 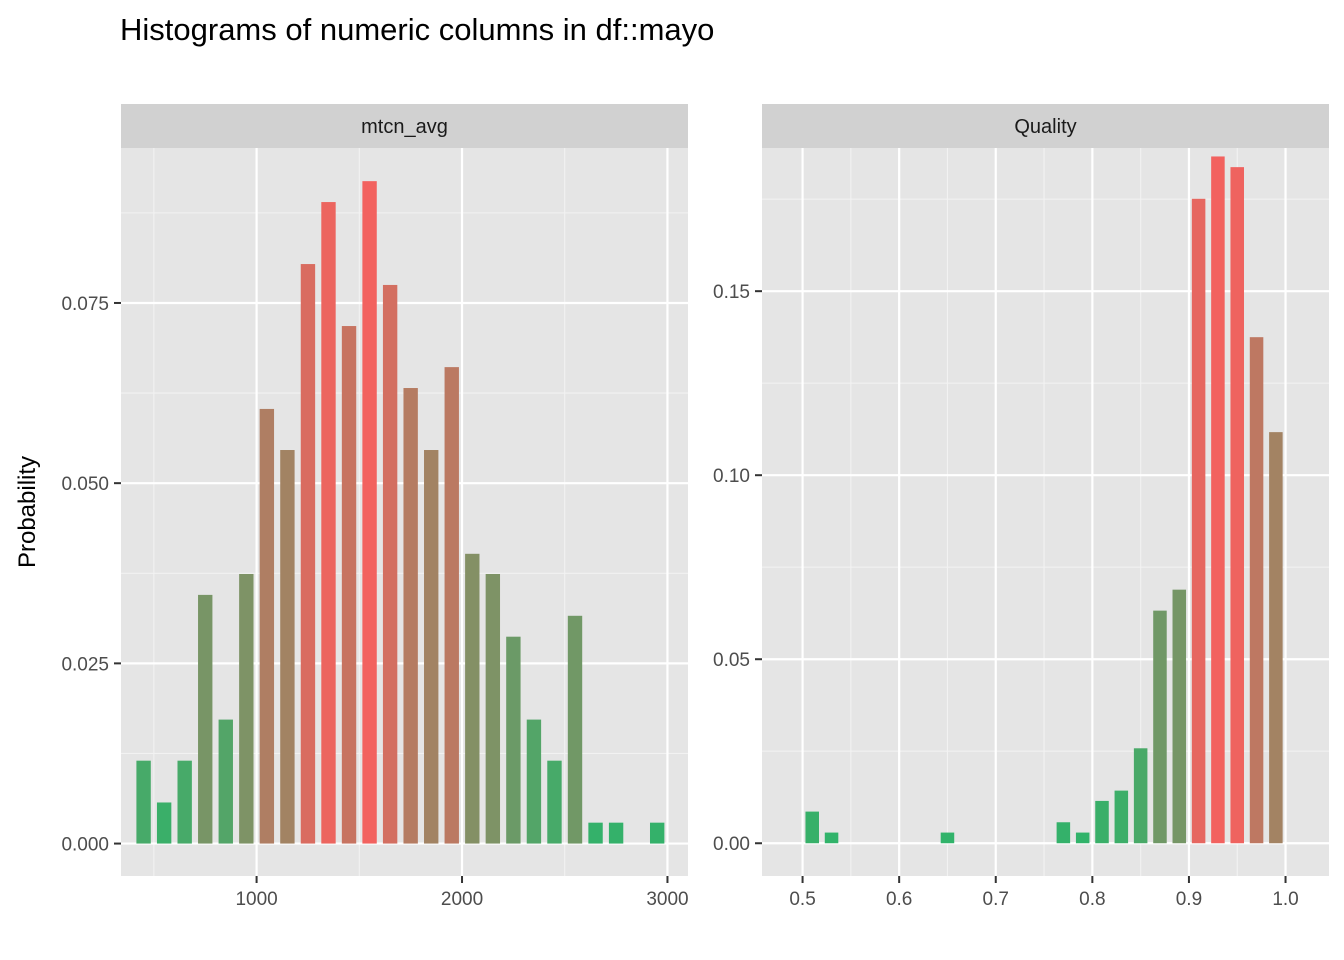 I want to click on y-tick-label: 0.00, so click(x=731, y=844).